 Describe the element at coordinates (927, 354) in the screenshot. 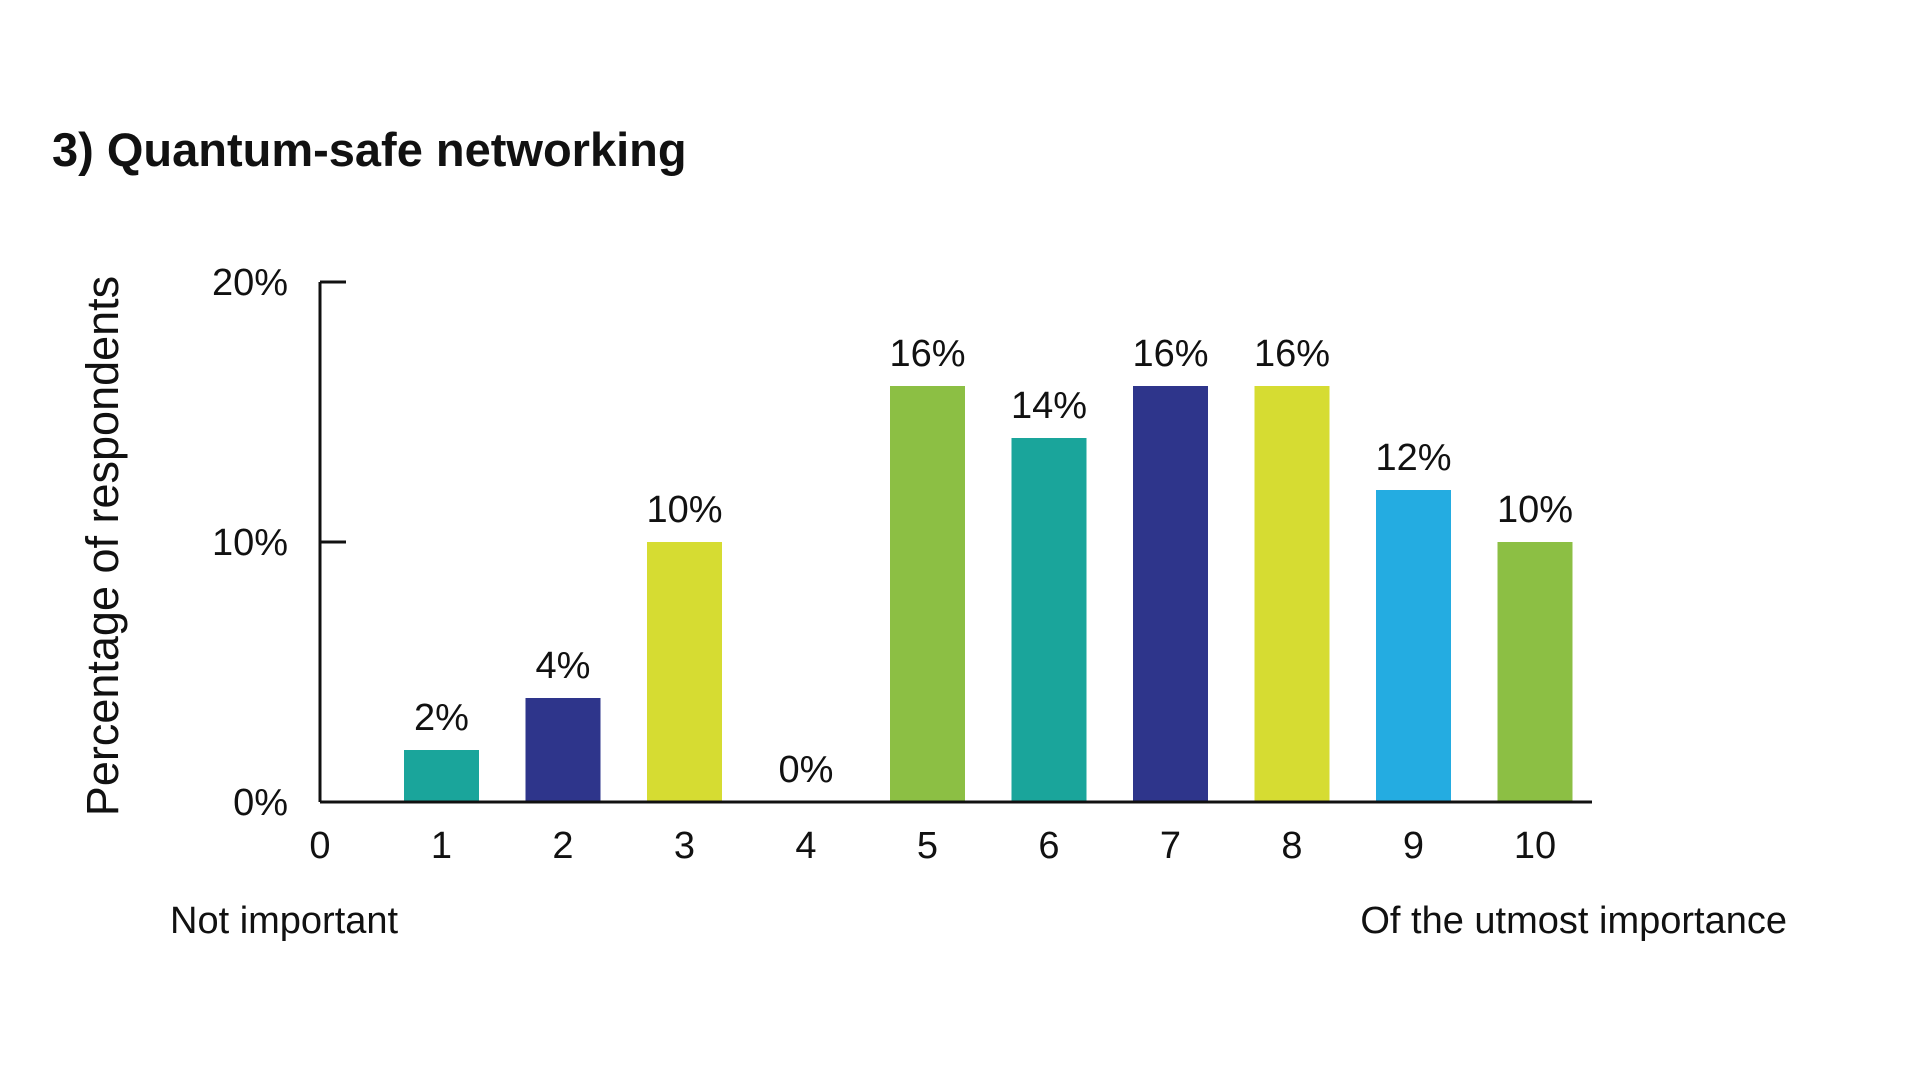

I see `value-label-5: 16%` at that location.